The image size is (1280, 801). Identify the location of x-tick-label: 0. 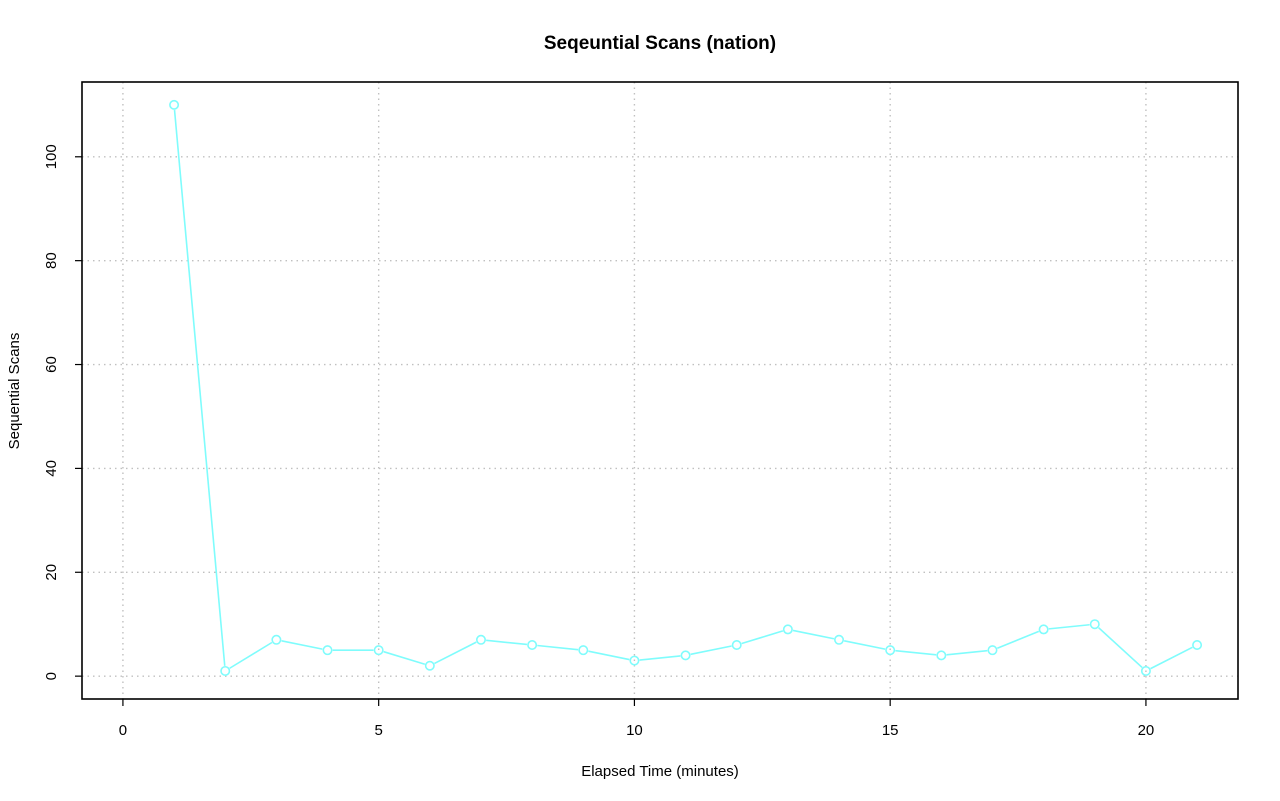
(123, 730).